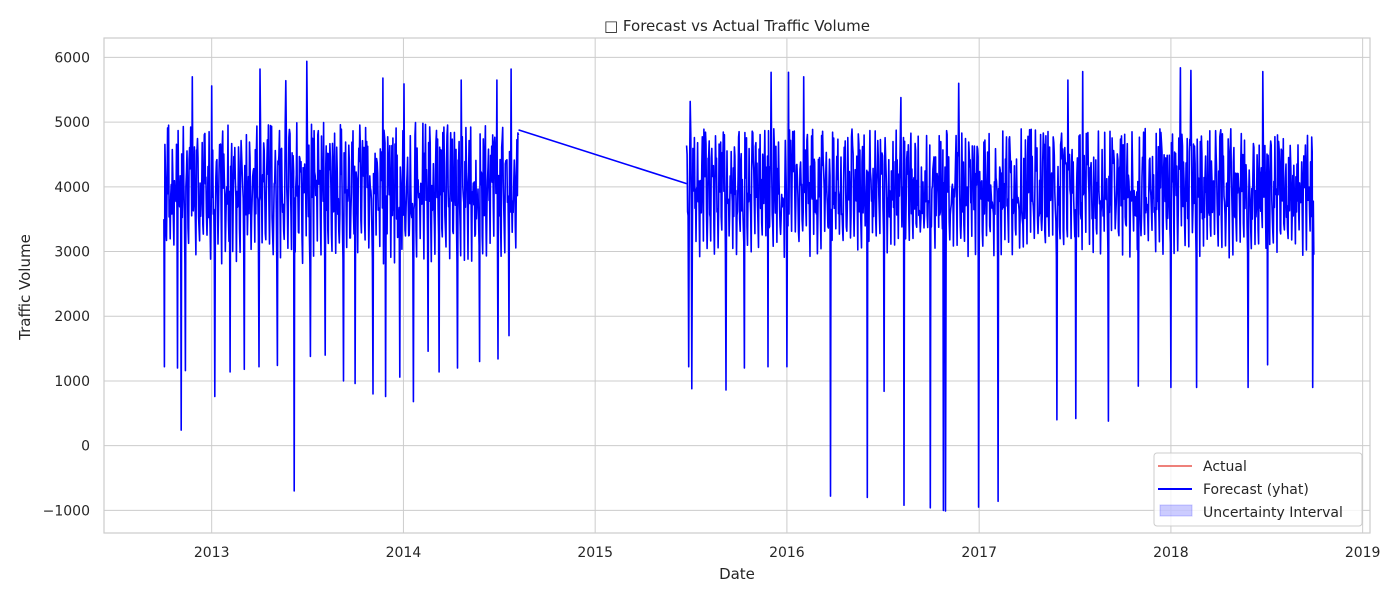 This screenshot has width=1400, height=600. I want to click on x-tick-label: 2019, so click(1363, 553).